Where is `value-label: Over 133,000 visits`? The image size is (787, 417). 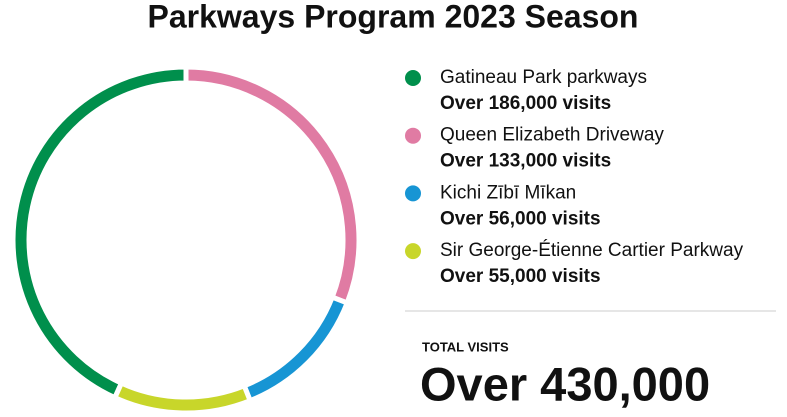 value-label: Over 133,000 visits is located at coordinates (525, 161).